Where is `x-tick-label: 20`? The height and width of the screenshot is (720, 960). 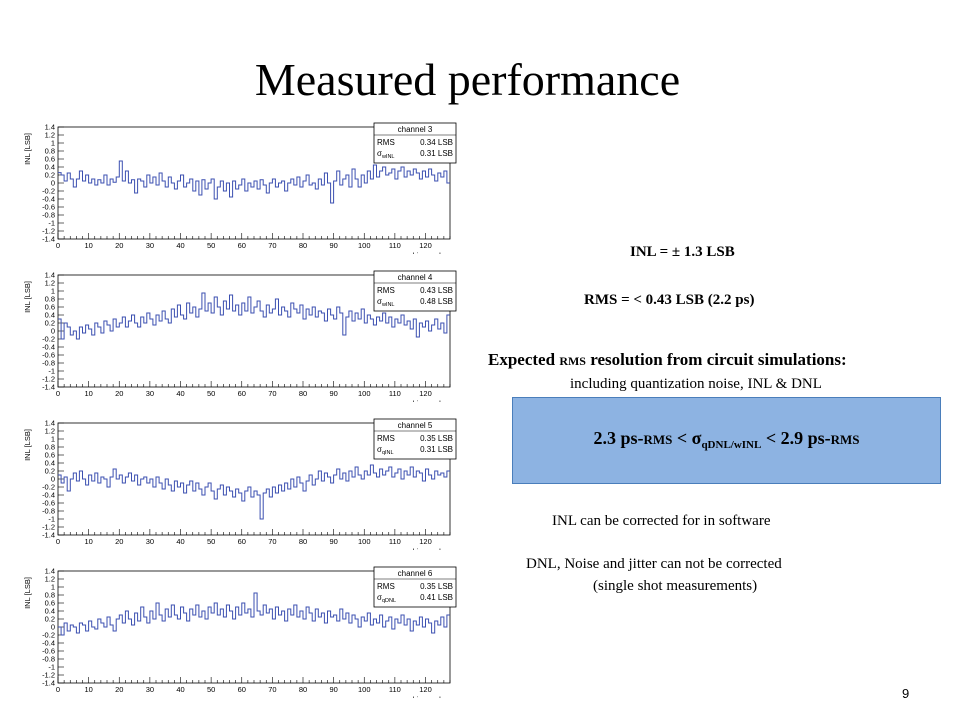 x-tick-label: 20 is located at coordinates (119, 245).